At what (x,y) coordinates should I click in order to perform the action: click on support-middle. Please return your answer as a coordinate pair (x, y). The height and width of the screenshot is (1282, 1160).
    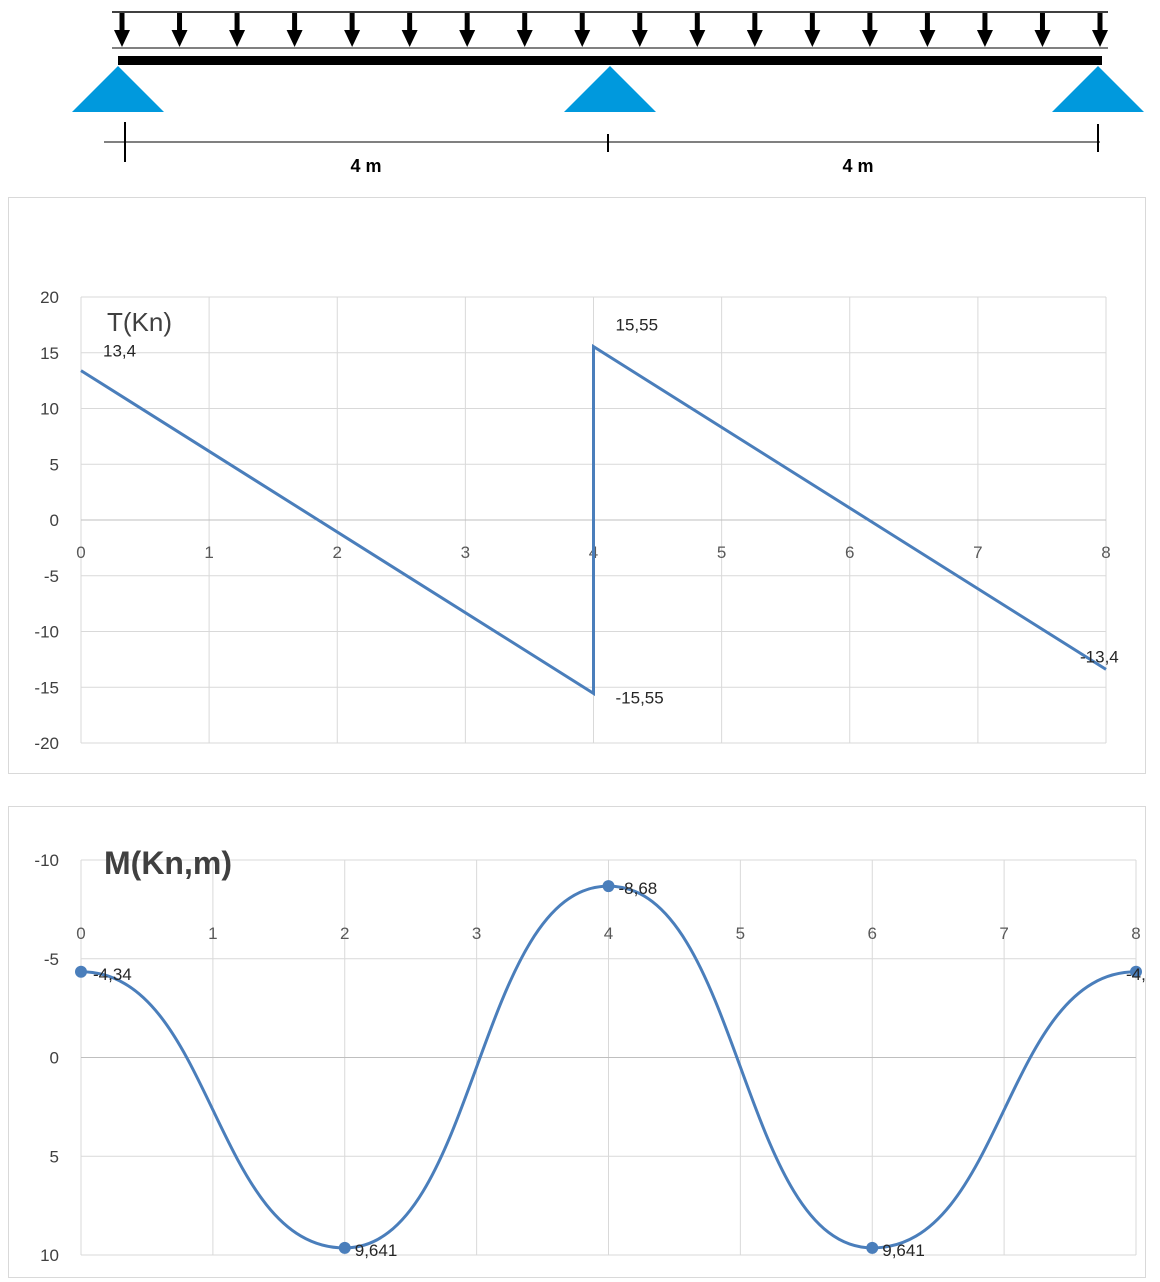
    Looking at the image, I should click on (610, 89).